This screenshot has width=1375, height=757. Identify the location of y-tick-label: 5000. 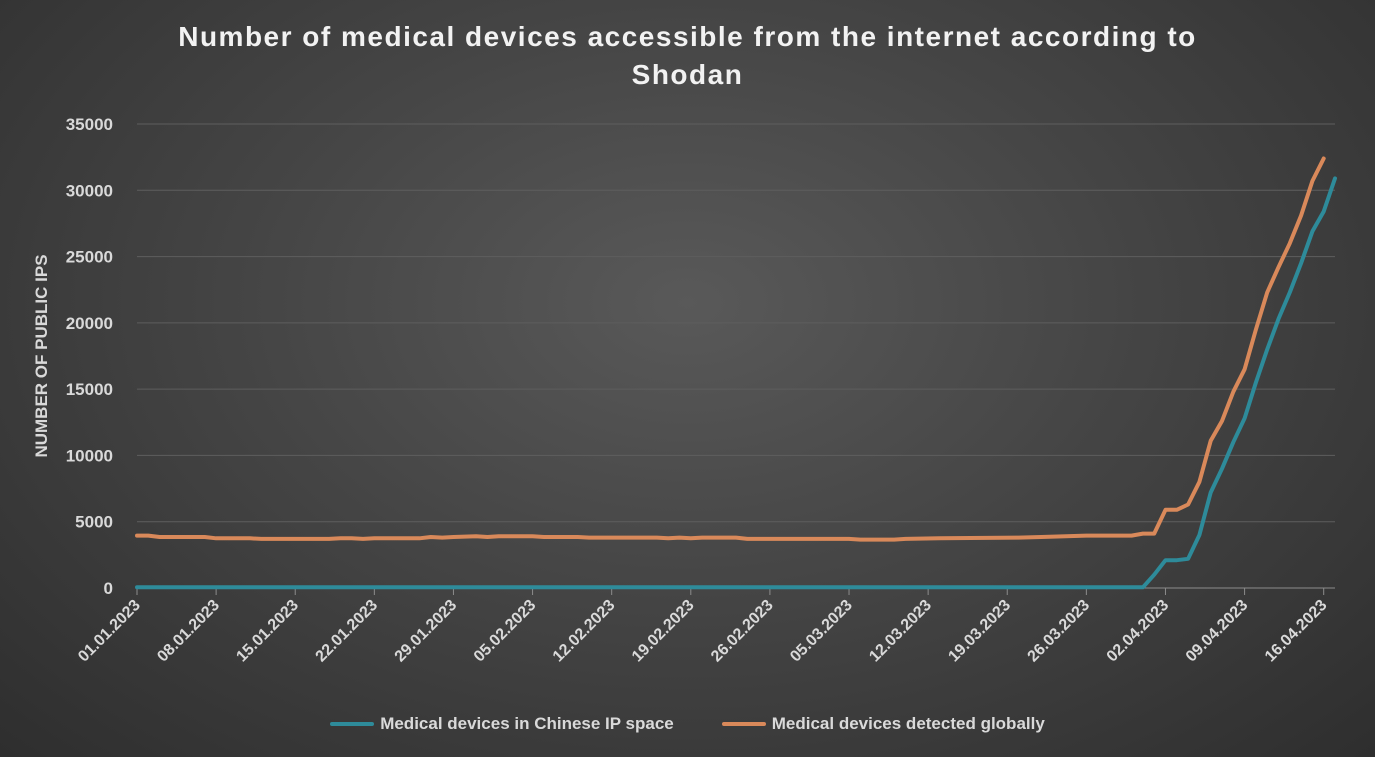
(94, 522).